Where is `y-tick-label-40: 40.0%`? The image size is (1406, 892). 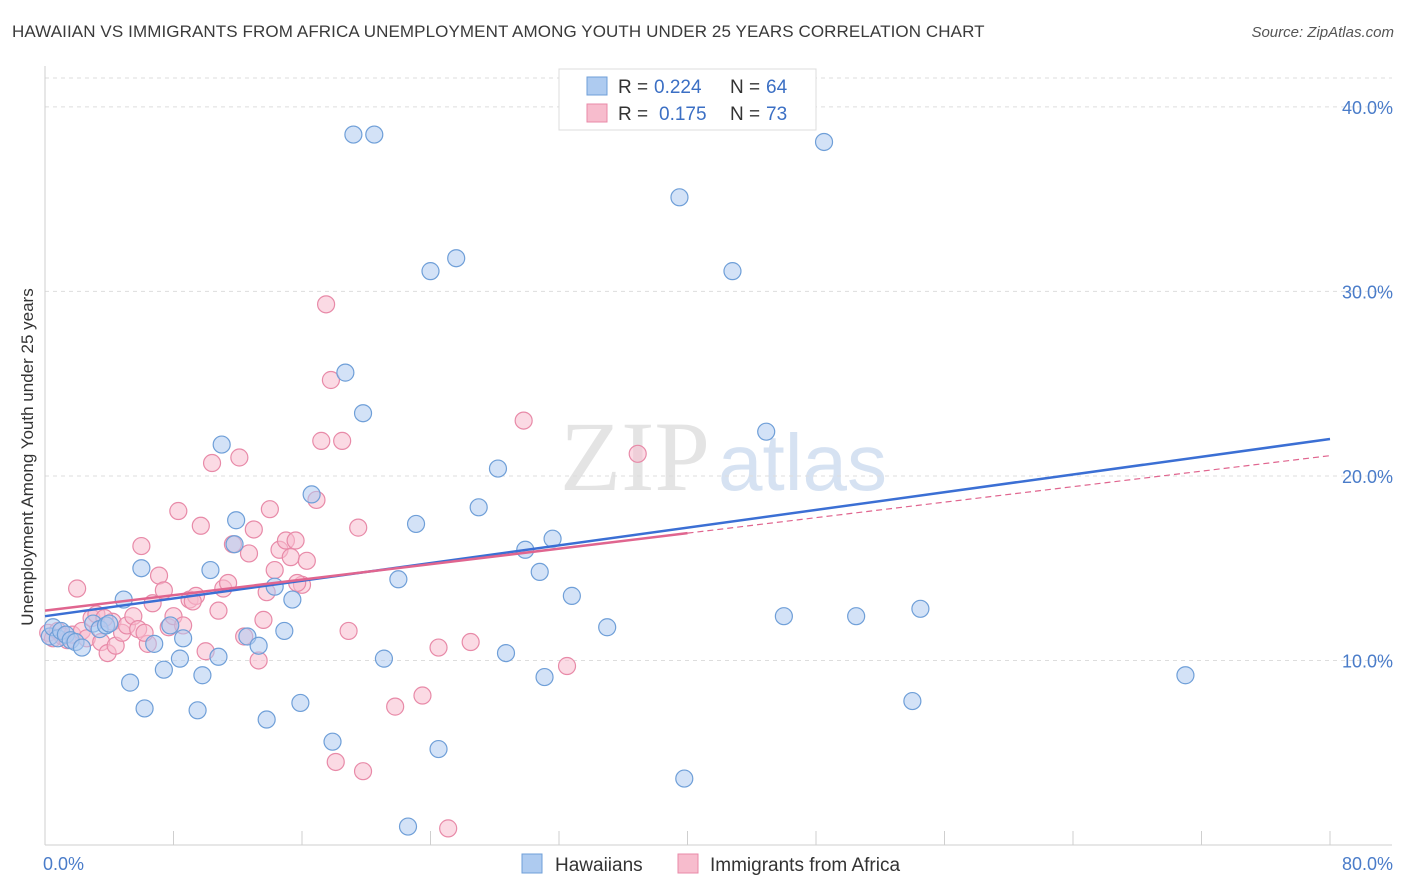 y-tick-label-40: 40.0% is located at coordinates (1367, 108).